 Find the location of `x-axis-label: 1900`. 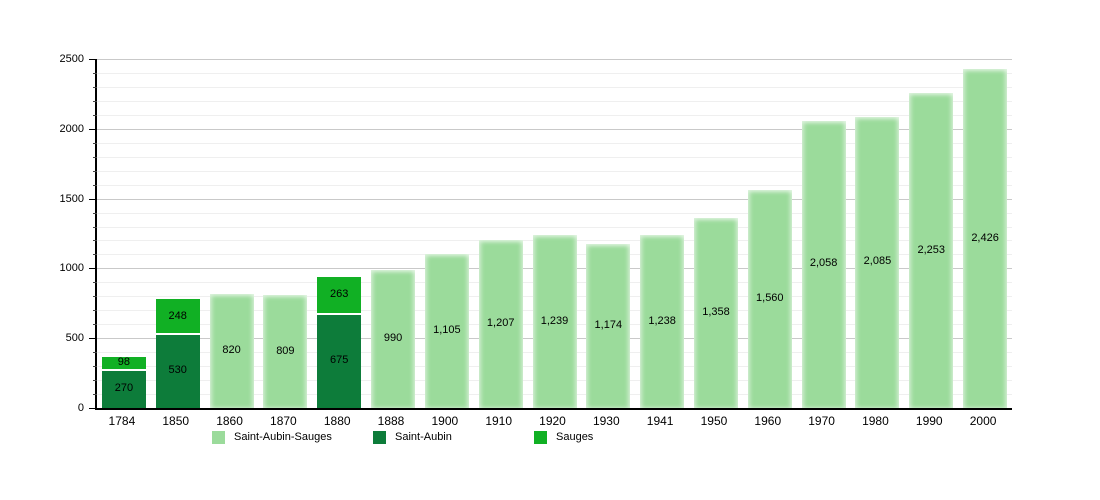

x-axis-label: 1900 is located at coordinates (445, 421).